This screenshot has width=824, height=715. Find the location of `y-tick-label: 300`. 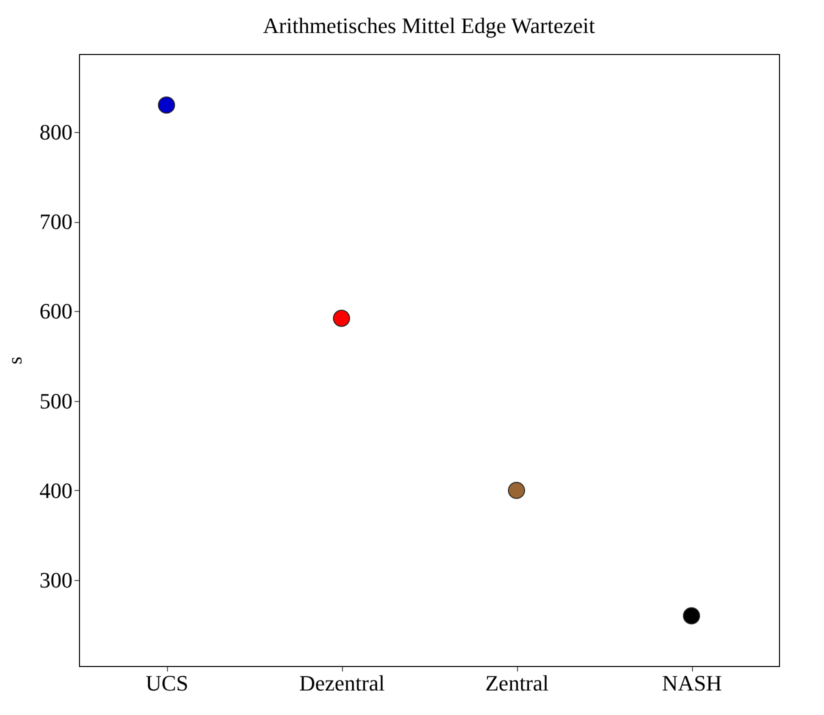

y-tick-label: 300 is located at coordinates (56, 579).